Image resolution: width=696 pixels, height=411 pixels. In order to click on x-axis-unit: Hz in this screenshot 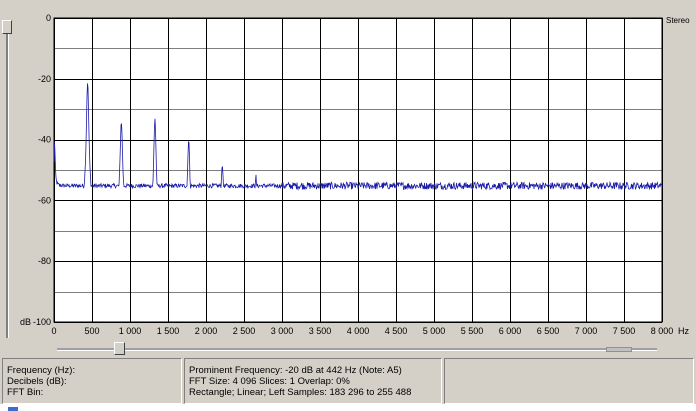, I will do `click(683, 331)`.